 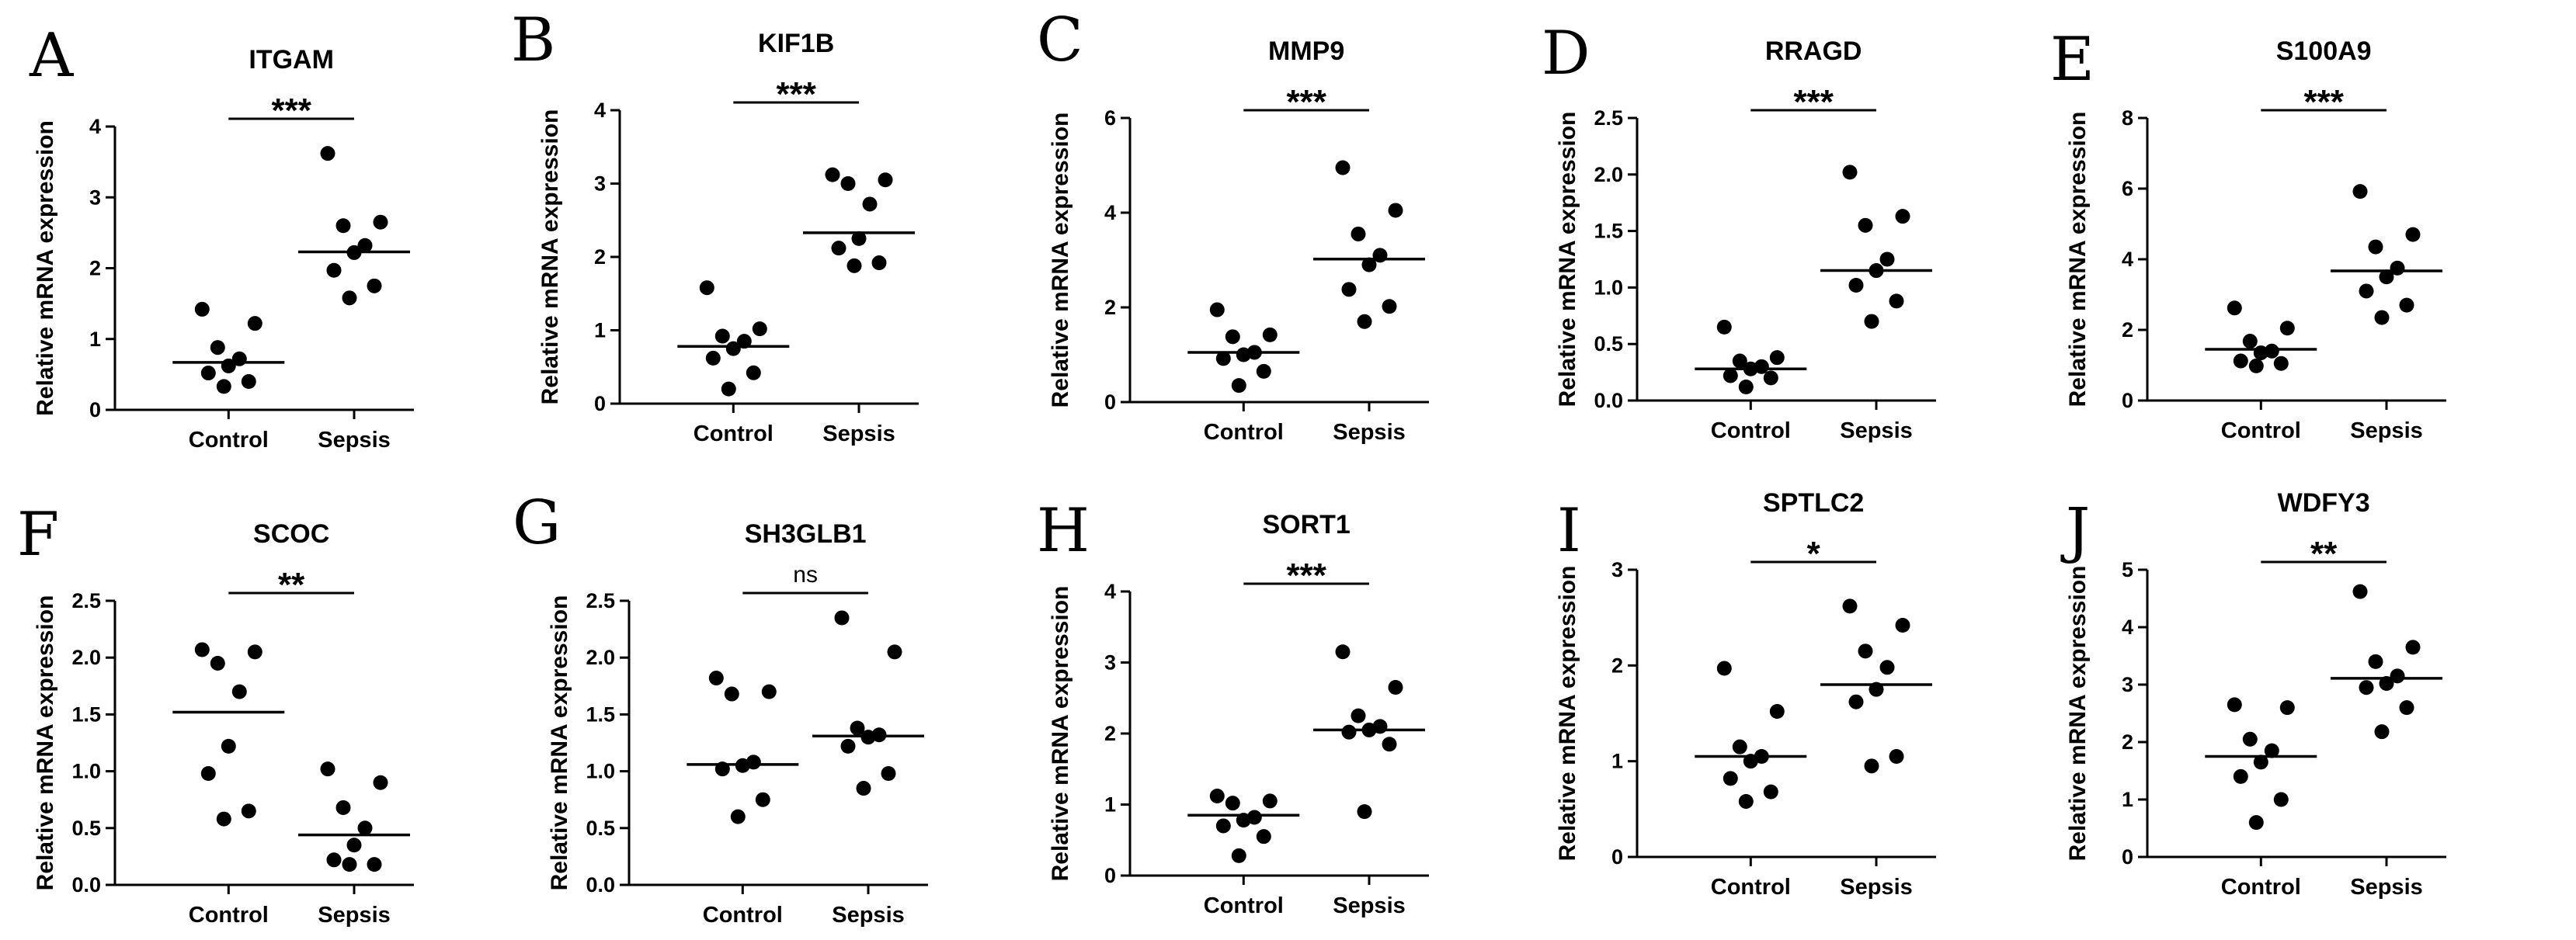 I want to click on panel-letter: J, so click(x=2075, y=531).